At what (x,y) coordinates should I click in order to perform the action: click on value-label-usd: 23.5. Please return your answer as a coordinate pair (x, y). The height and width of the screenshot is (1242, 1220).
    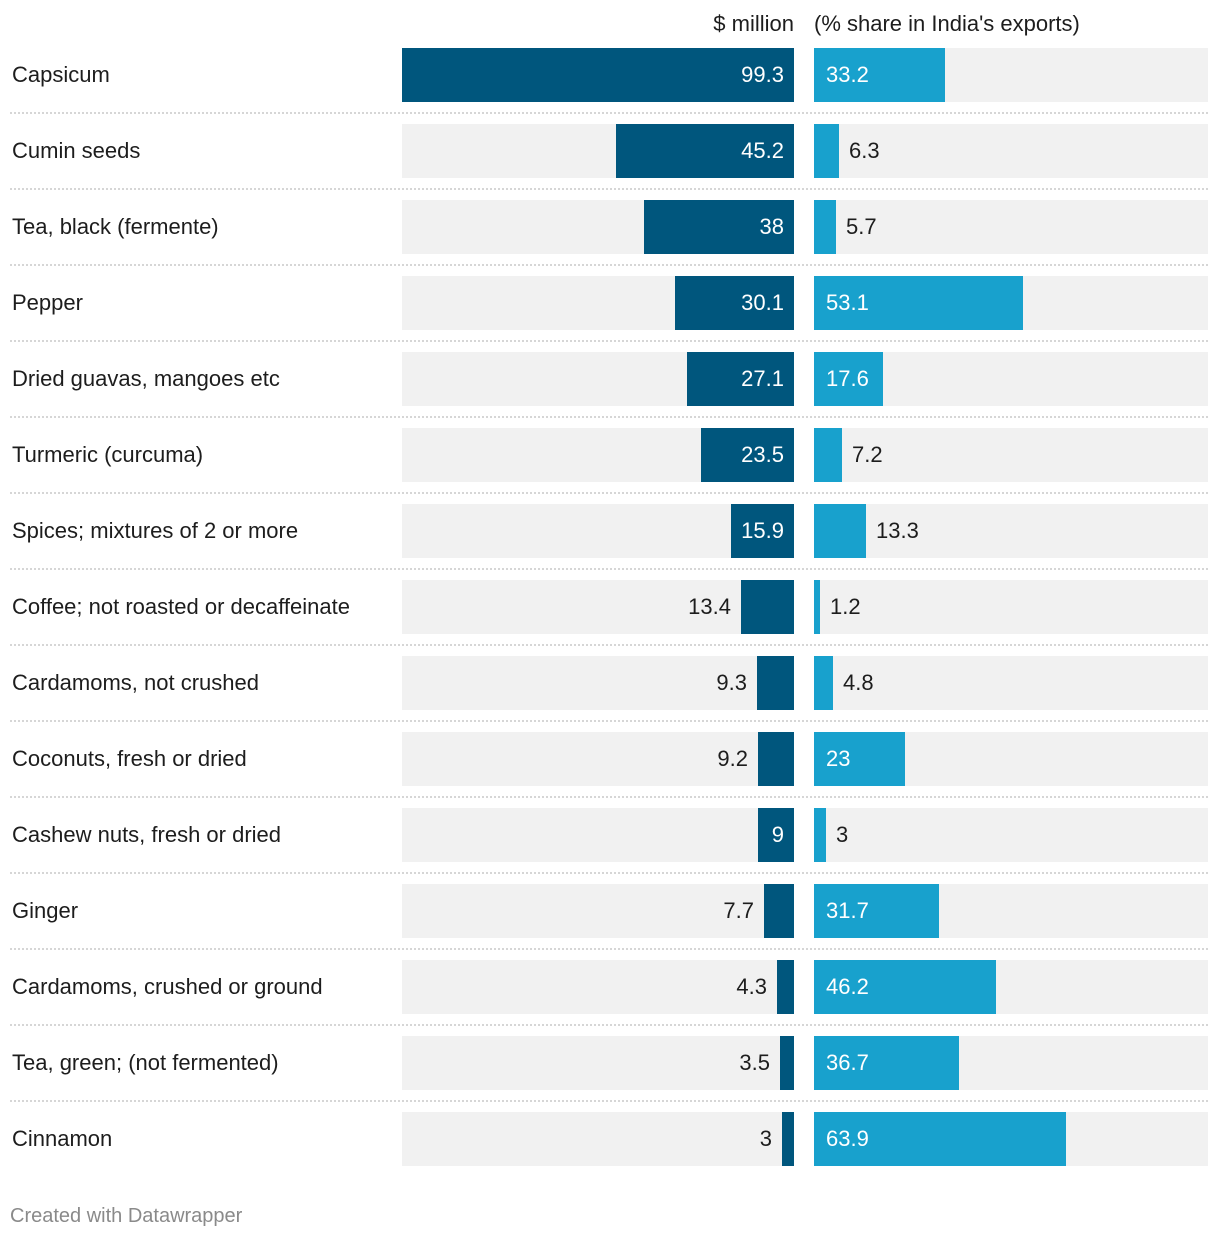
    Looking at the image, I should click on (762, 454).